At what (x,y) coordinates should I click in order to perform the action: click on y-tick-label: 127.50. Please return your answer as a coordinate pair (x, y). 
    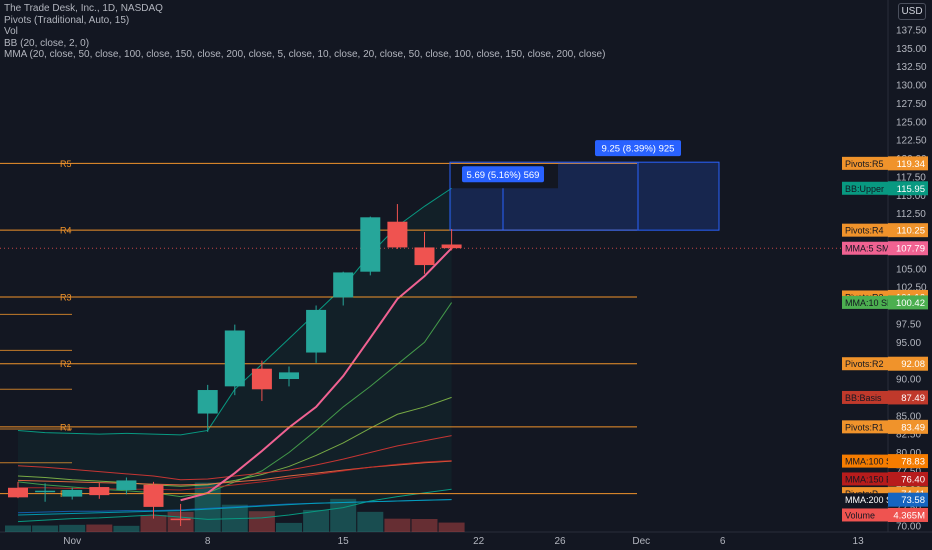
    Looking at the image, I should click on (911, 104).